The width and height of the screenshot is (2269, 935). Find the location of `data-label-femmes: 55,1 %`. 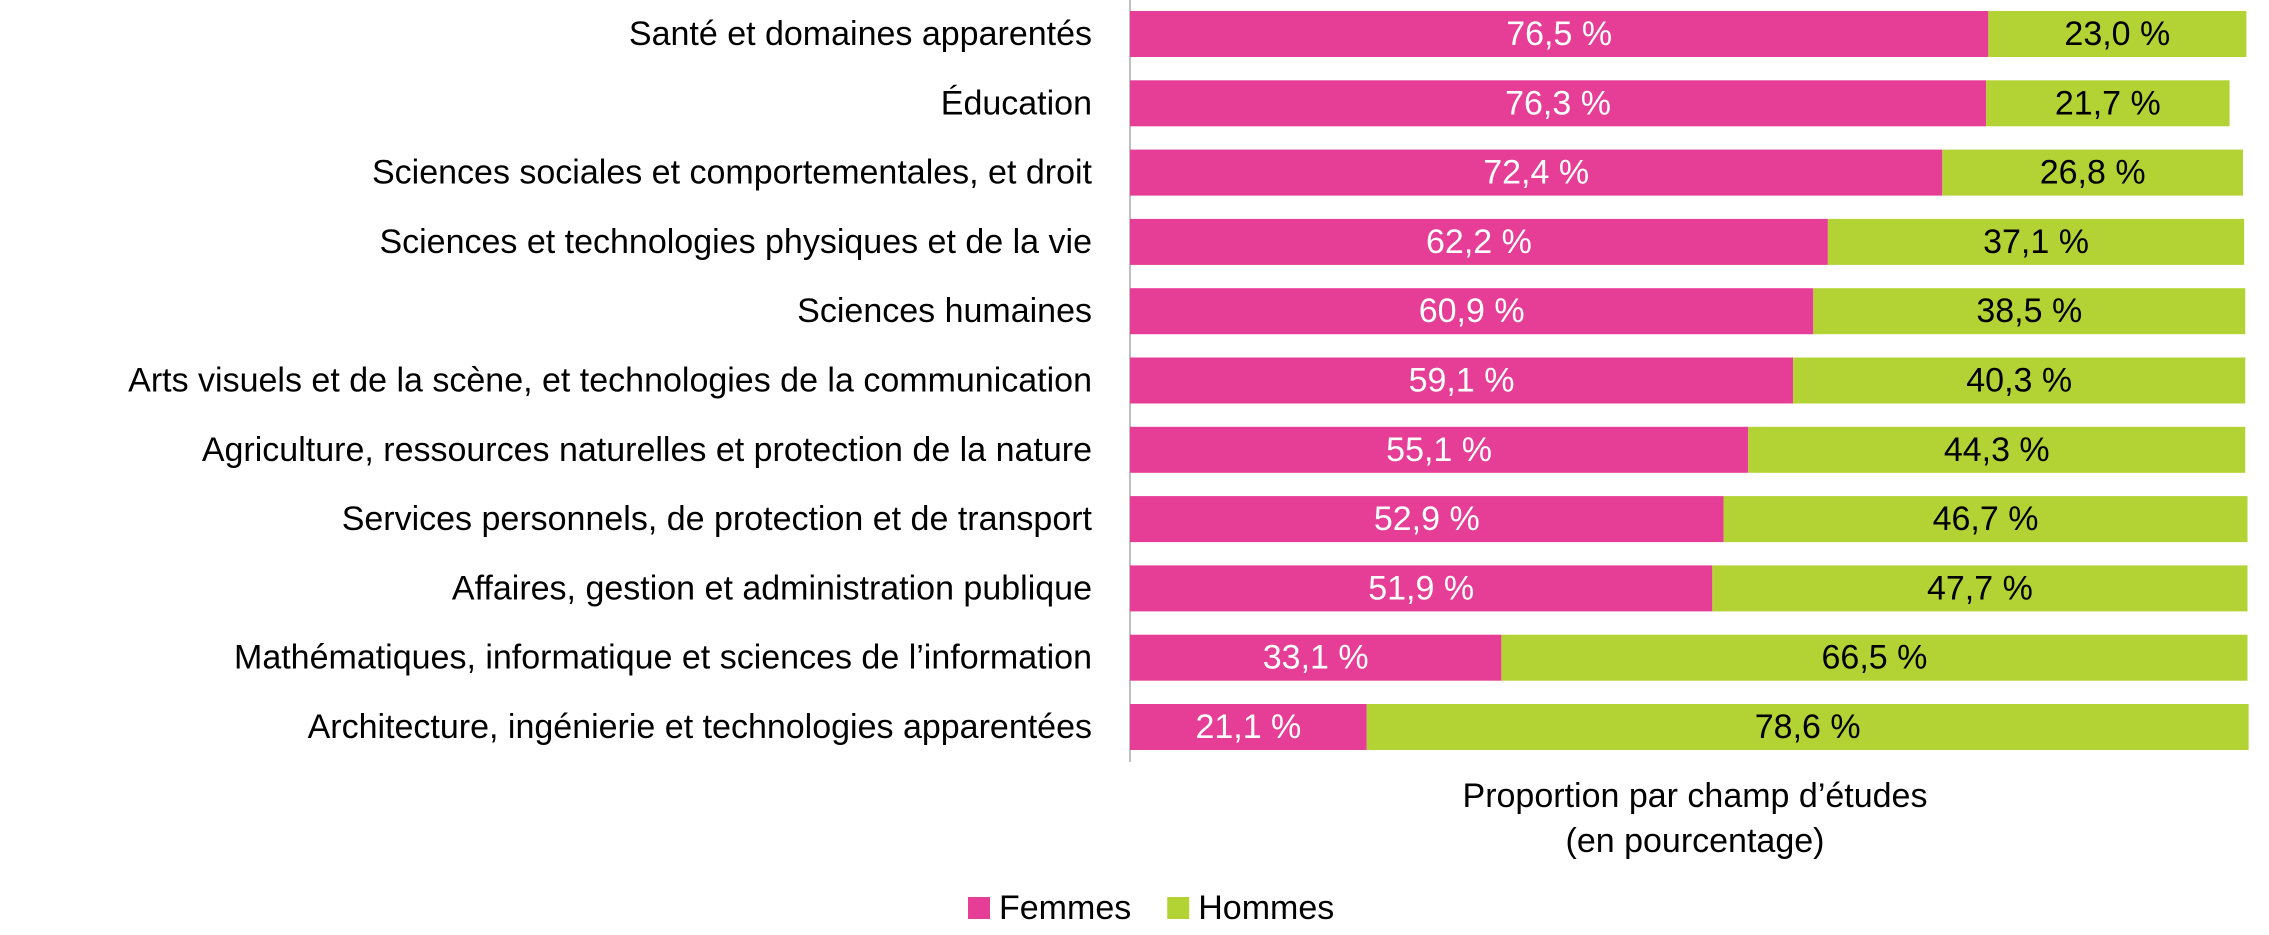

data-label-femmes: 55,1 % is located at coordinates (1439, 450).